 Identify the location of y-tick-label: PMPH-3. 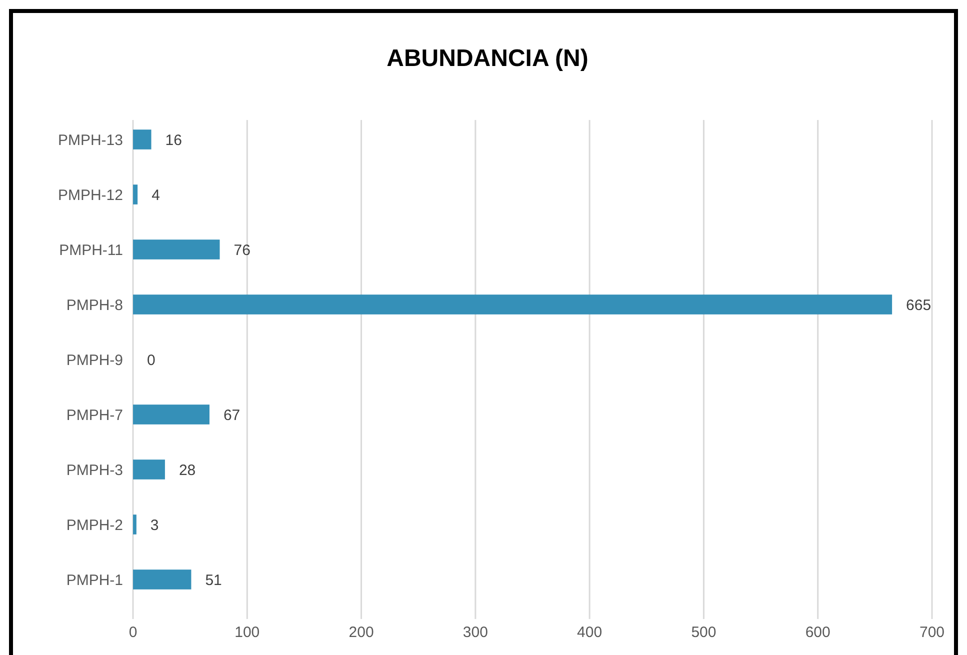
(94, 470).